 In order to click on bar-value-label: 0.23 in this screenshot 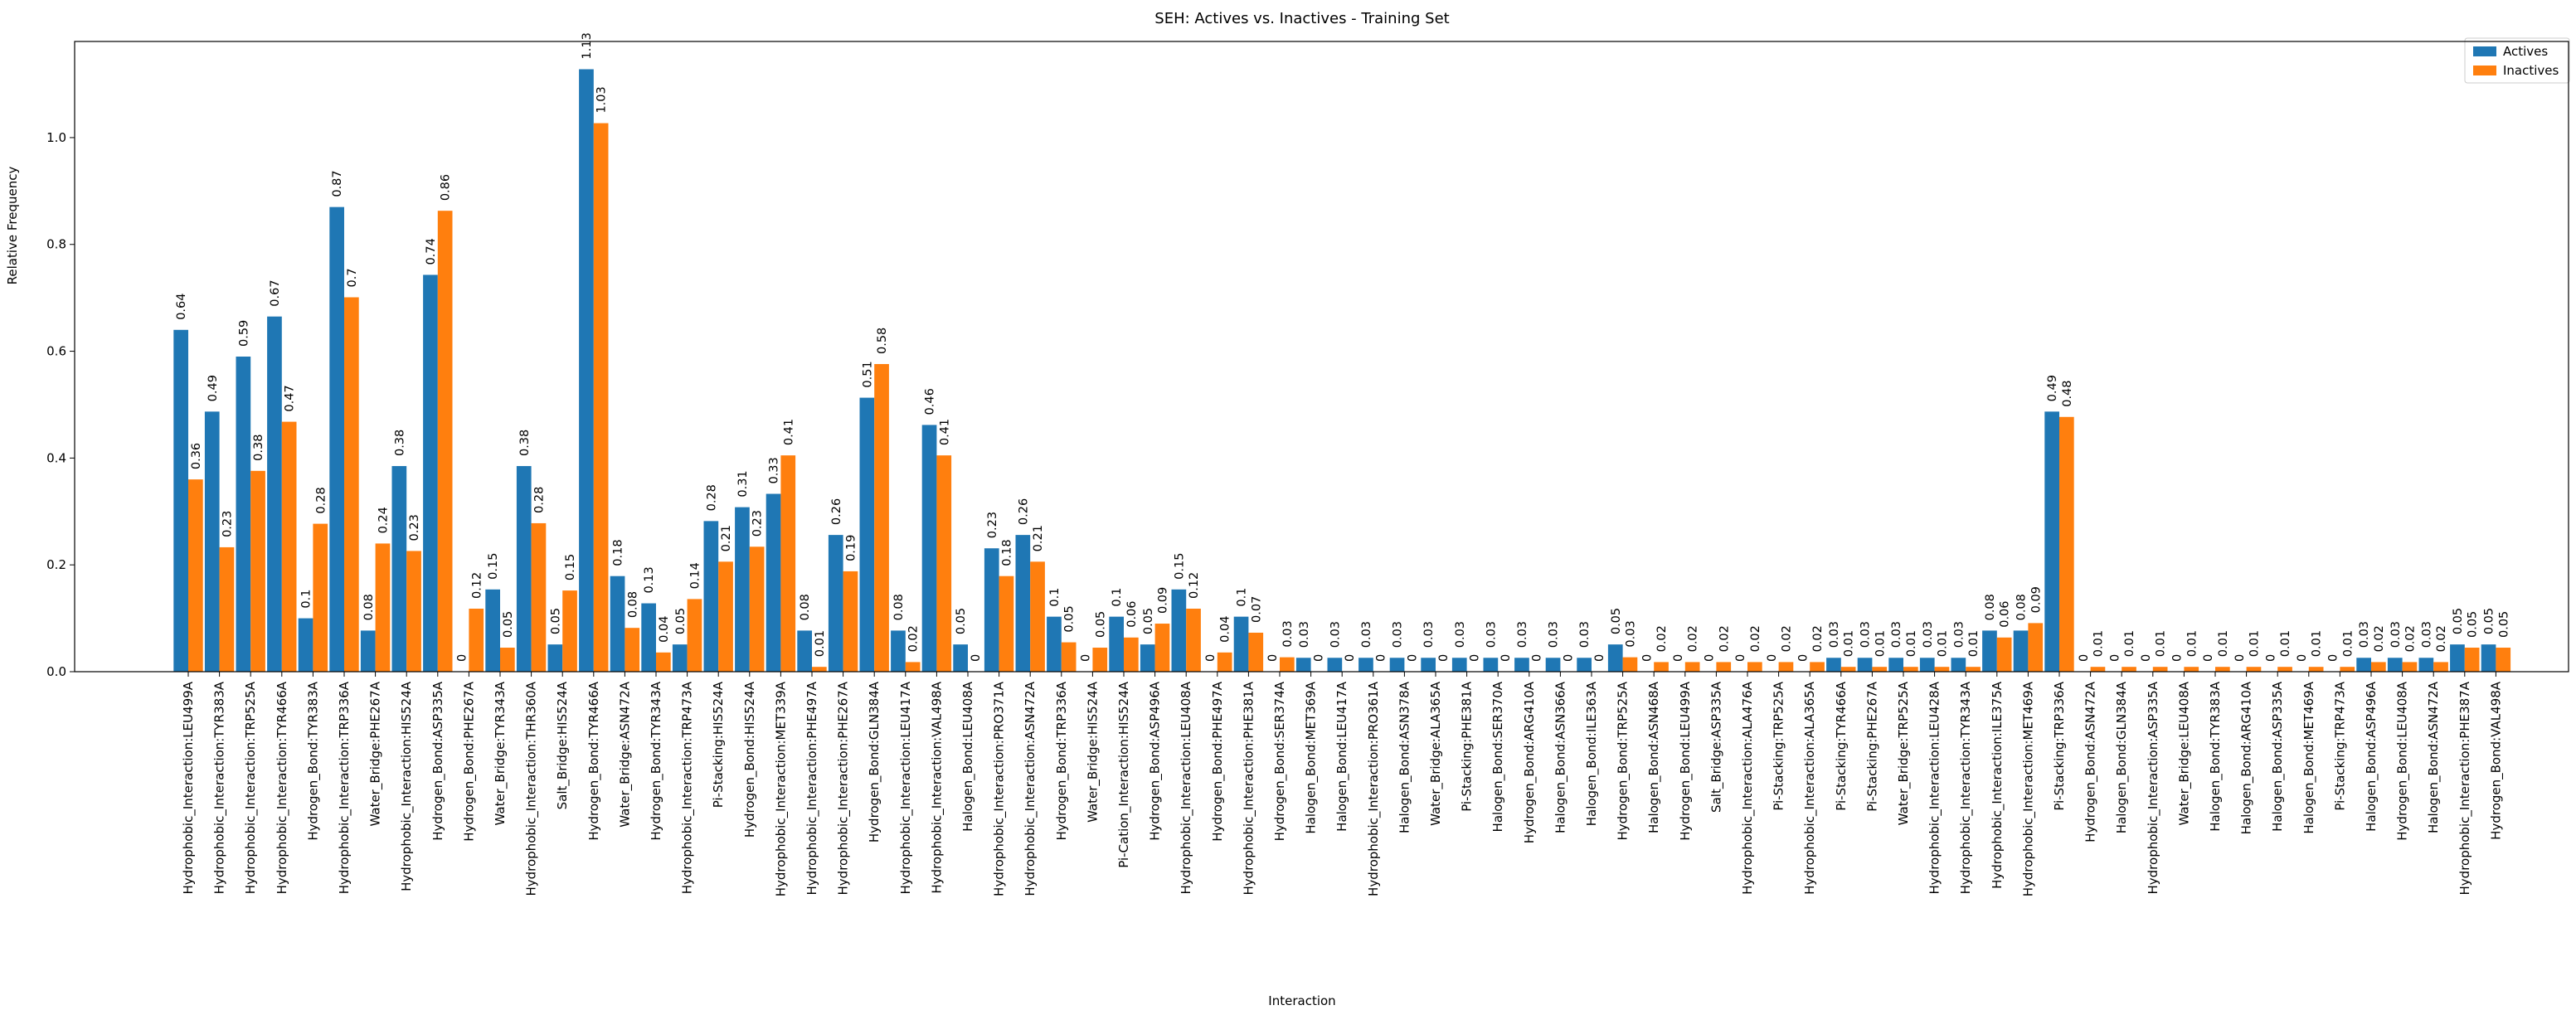, I will do `click(415, 527)`.